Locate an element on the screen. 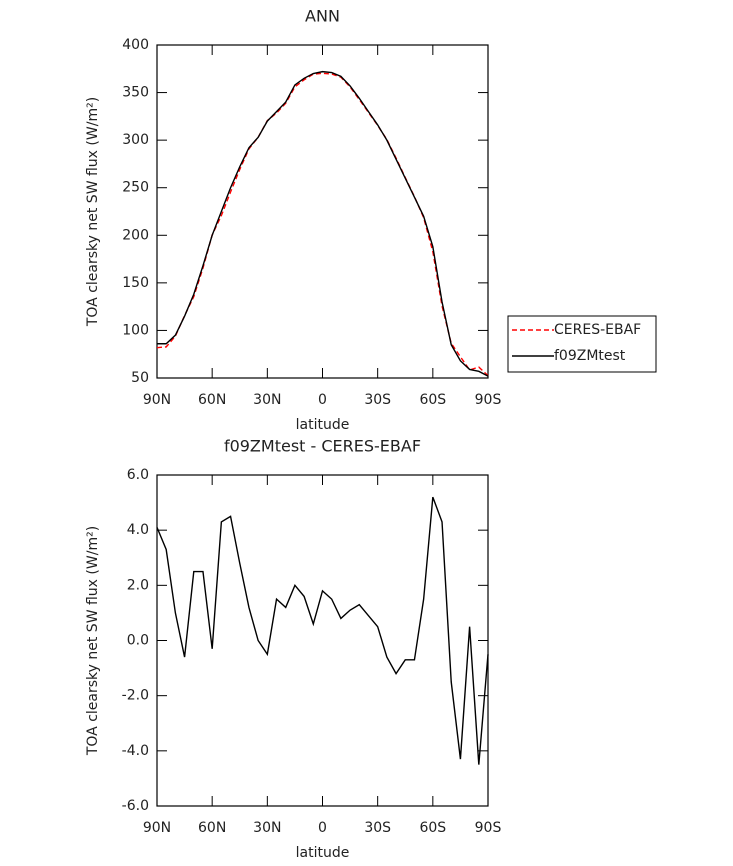  y-tick-label: 4.0 is located at coordinates (138, 530).